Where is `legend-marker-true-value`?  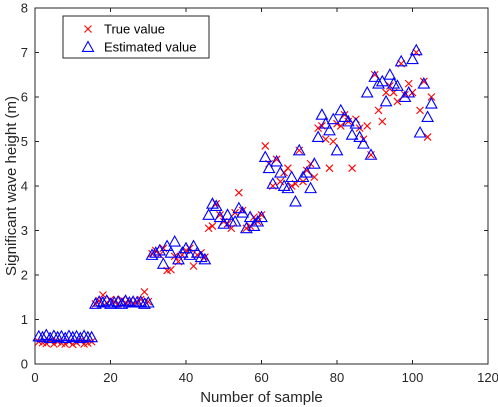
legend-marker-true-value is located at coordinates (88, 29).